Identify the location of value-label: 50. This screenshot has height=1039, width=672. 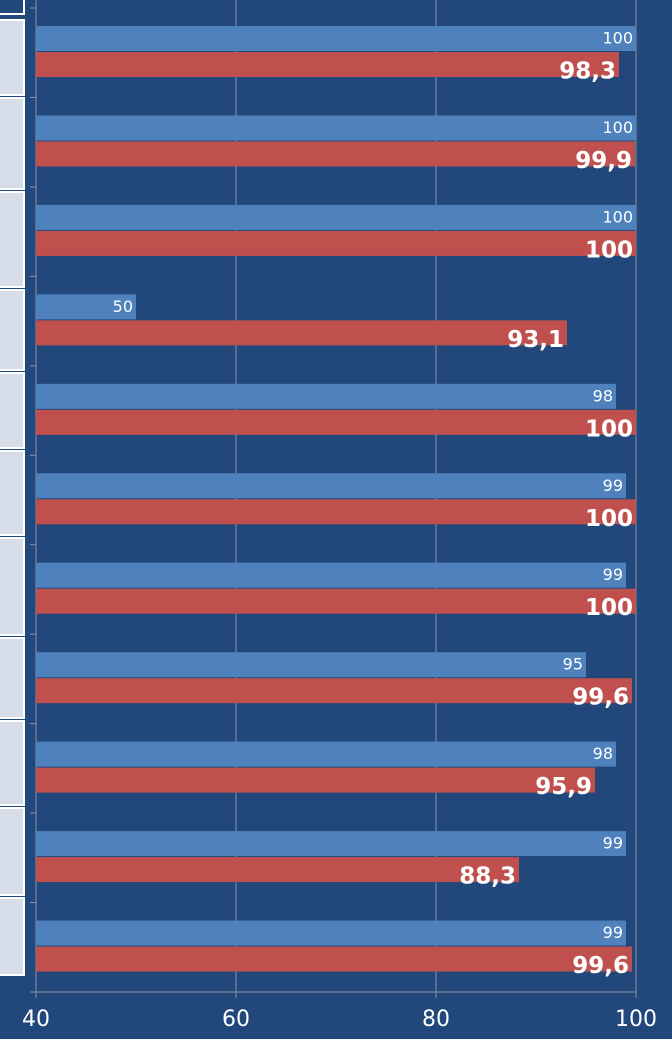
(123, 306).